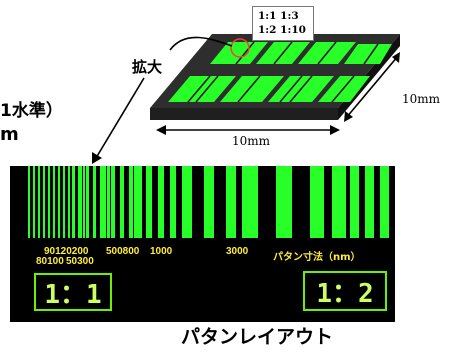 This screenshot has height=352, width=454. Describe the element at coordinates (372, 87) in the screenshot. I see `dim-arrow-diagonal` at that location.